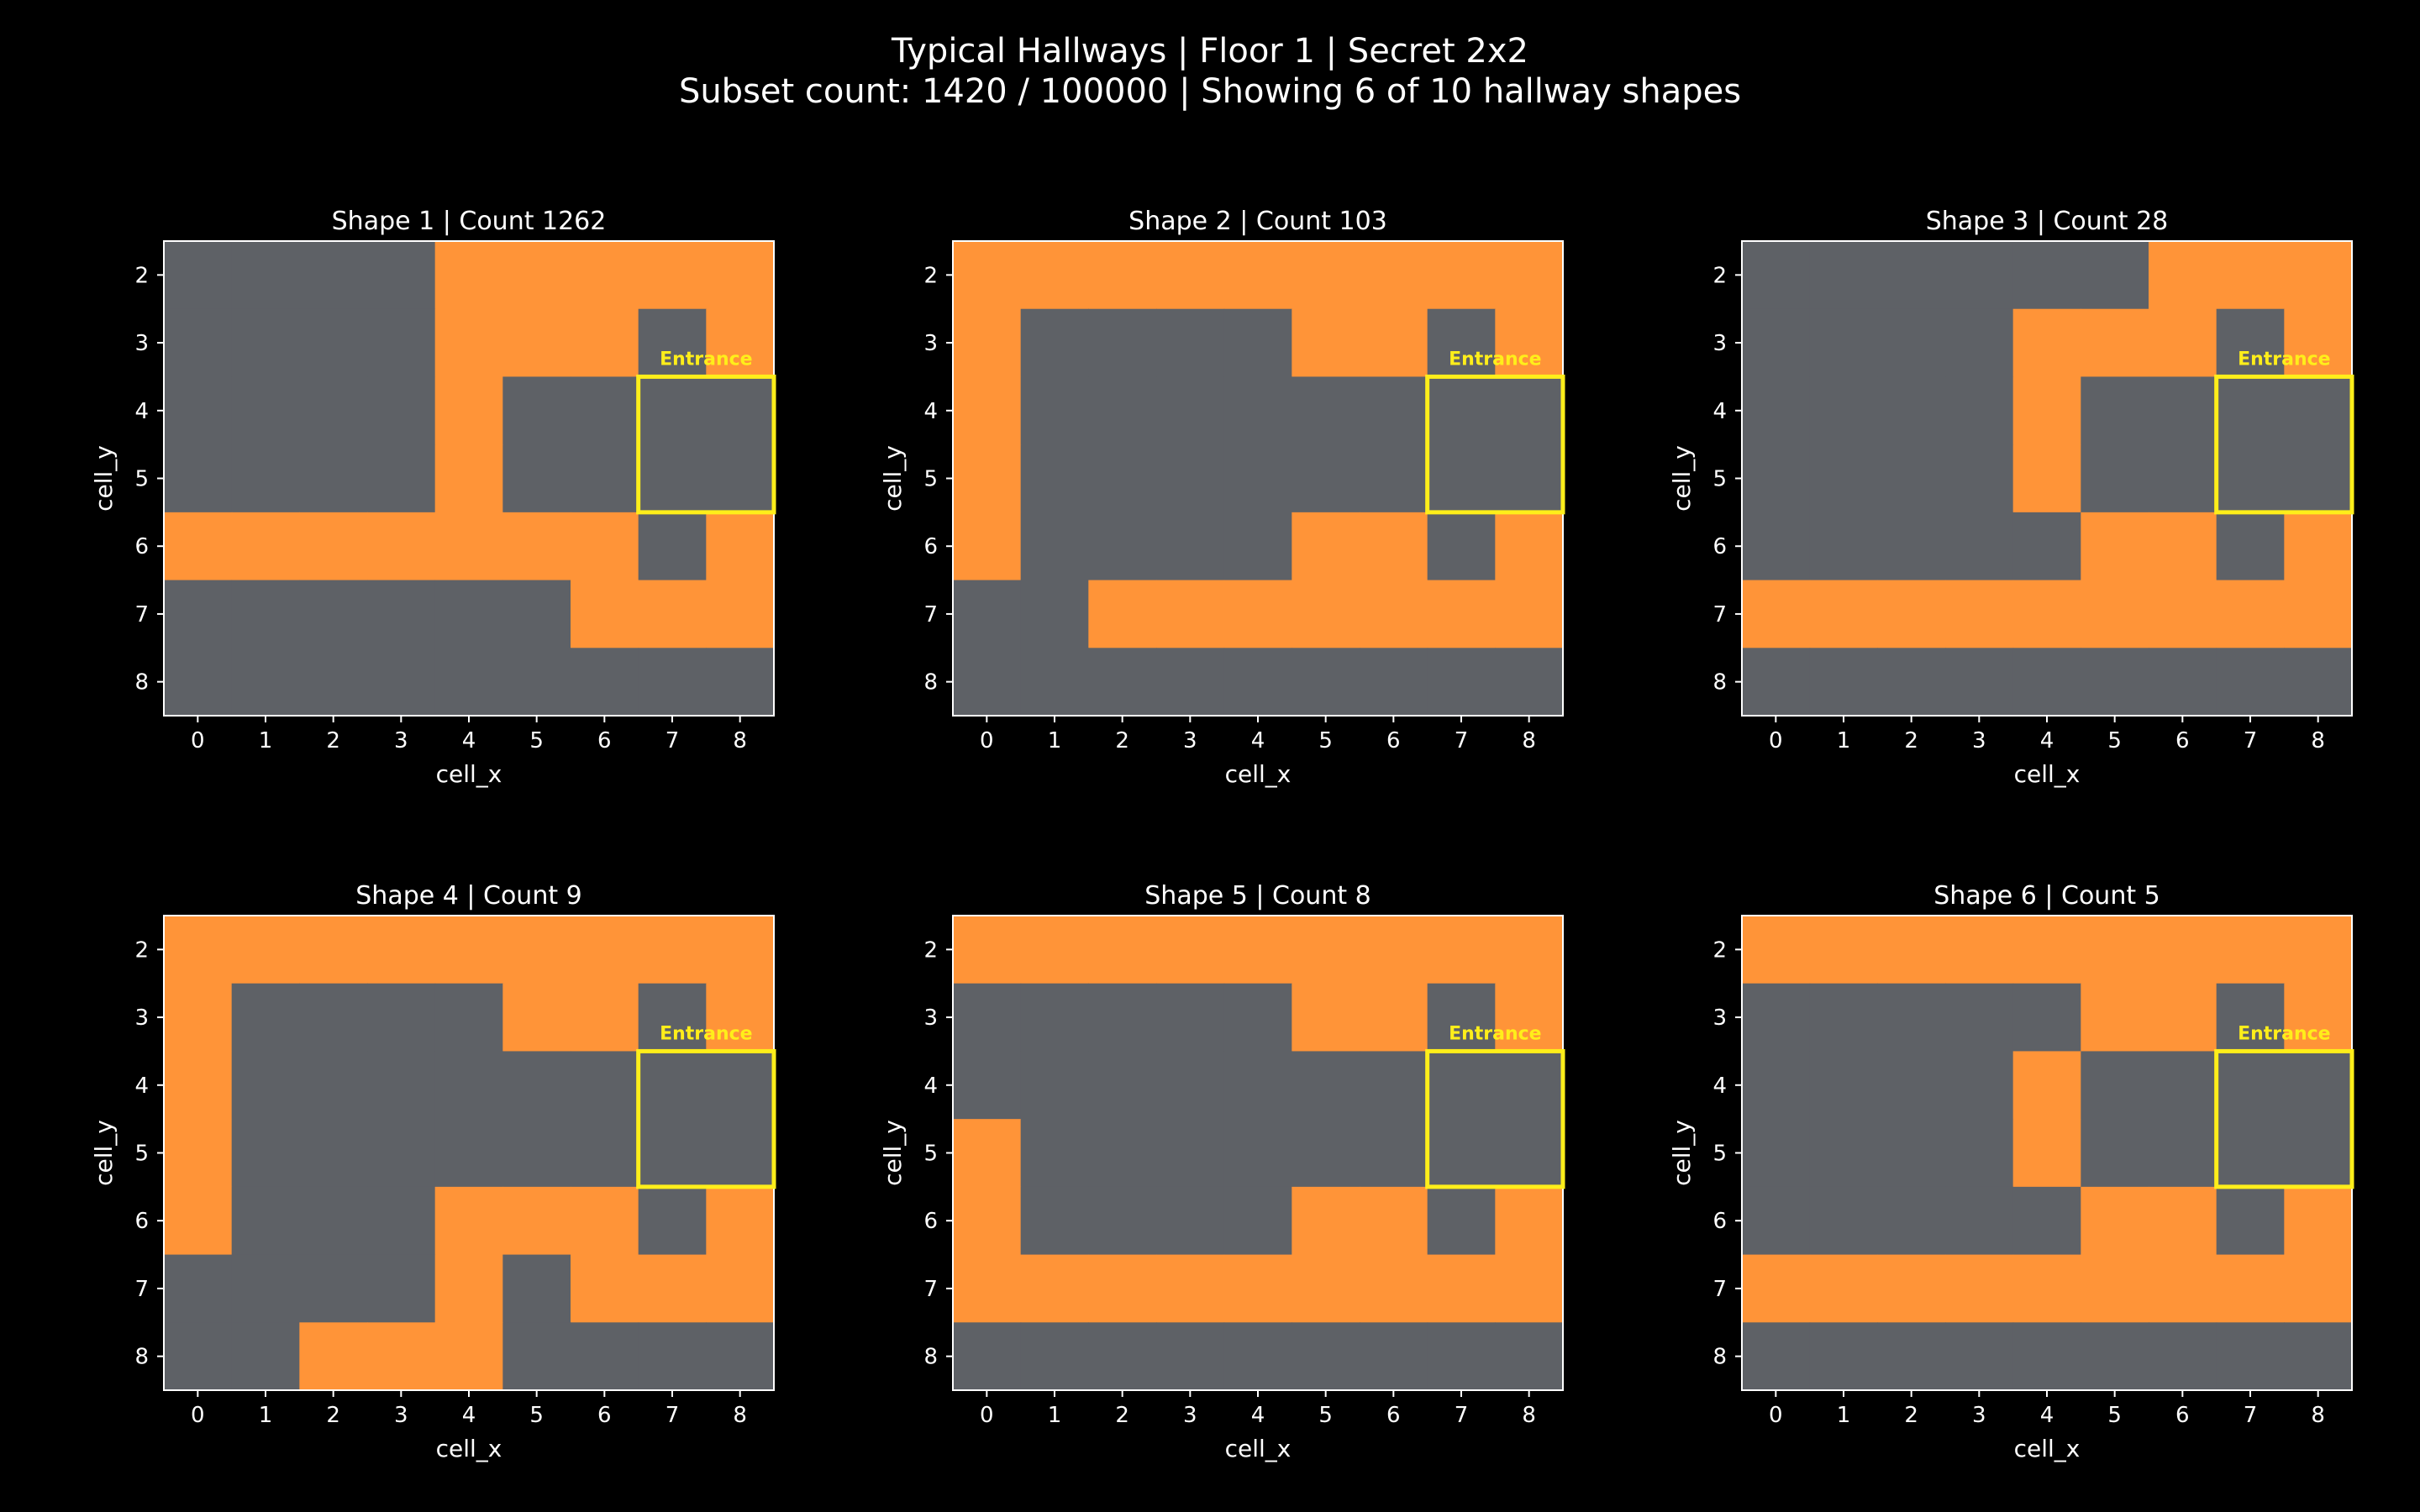  I want to click on x-tick-label: 6, so click(604, 740).